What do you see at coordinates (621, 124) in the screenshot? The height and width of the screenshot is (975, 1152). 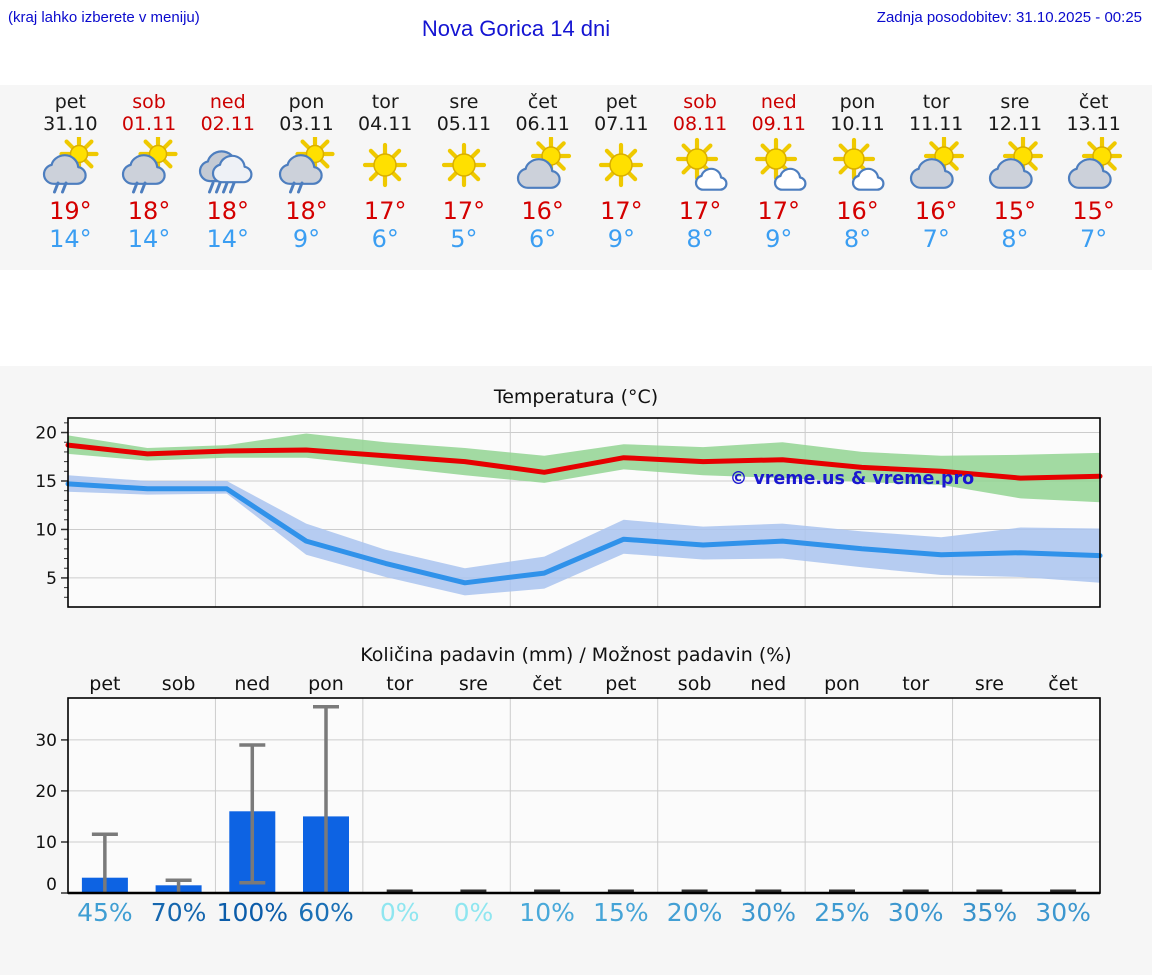 I see `day-date: 07.11` at bounding box center [621, 124].